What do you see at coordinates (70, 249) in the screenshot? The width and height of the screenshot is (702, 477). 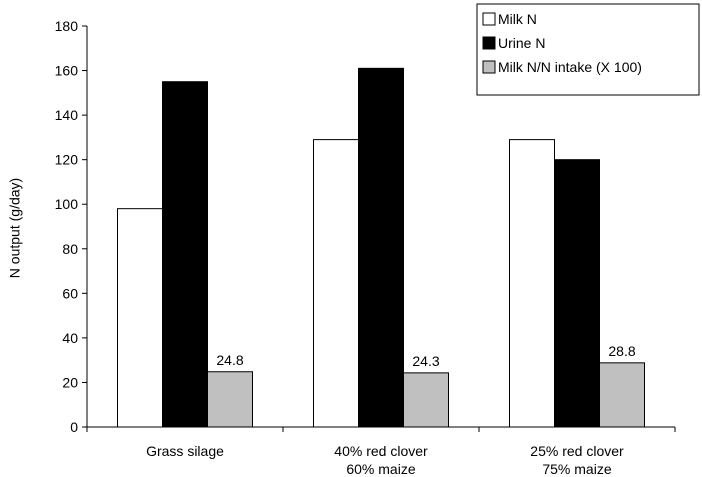 I see `y-tick-label: 80` at bounding box center [70, 249].